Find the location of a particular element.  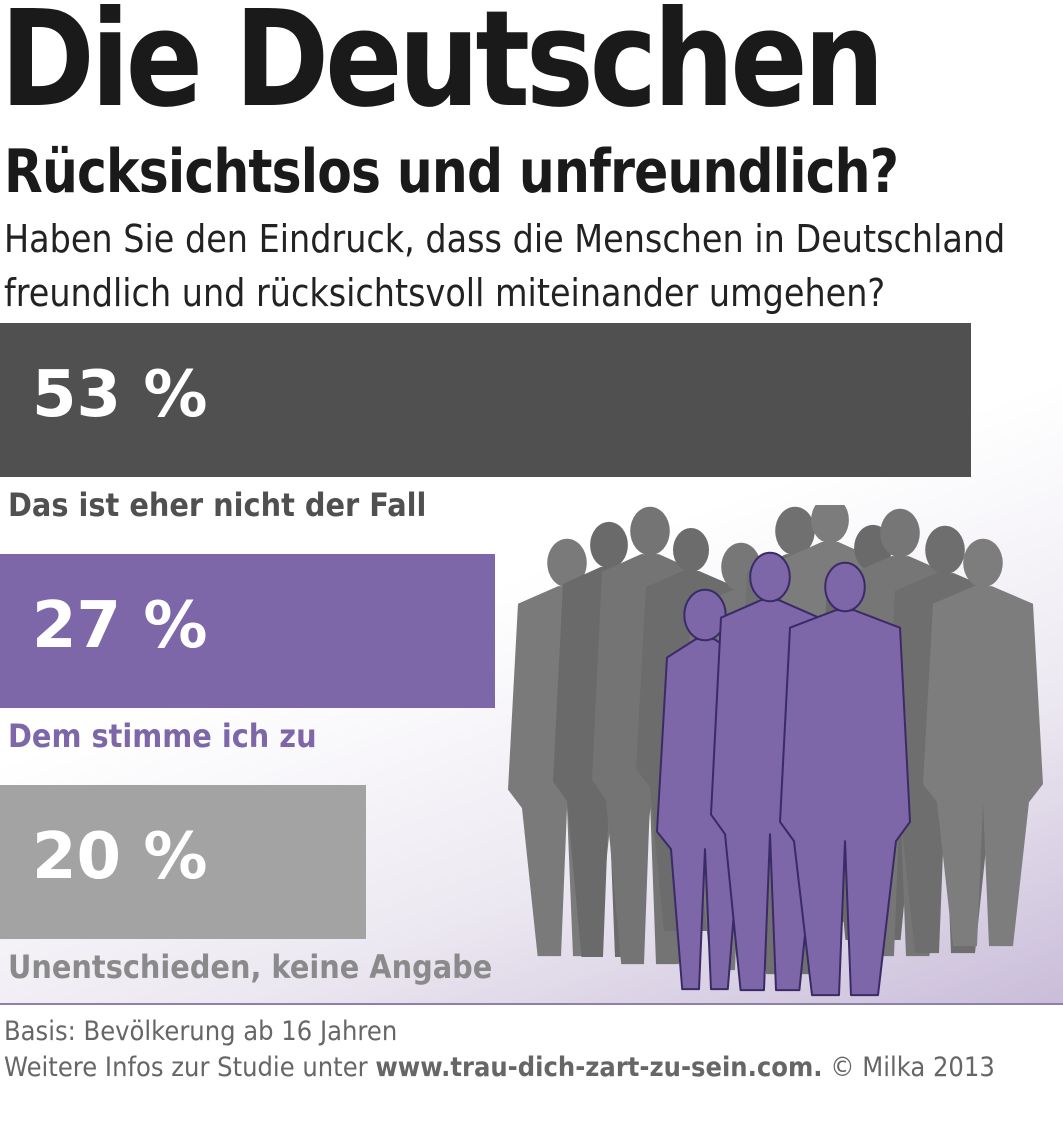

bar-value-label: 53 % is located at coordinates (120, 395).